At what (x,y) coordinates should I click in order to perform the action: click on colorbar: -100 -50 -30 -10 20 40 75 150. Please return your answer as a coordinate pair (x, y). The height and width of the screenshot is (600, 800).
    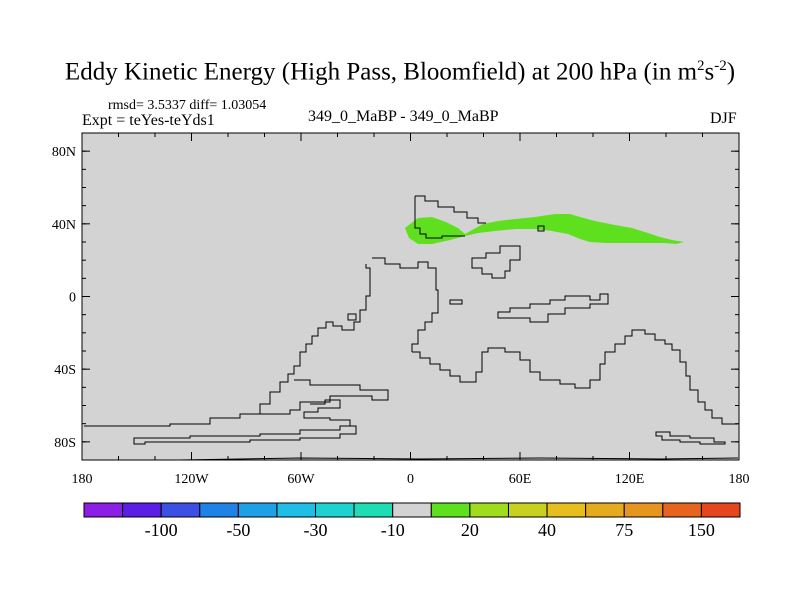
    Looking at the image, I should click on (412, 521).